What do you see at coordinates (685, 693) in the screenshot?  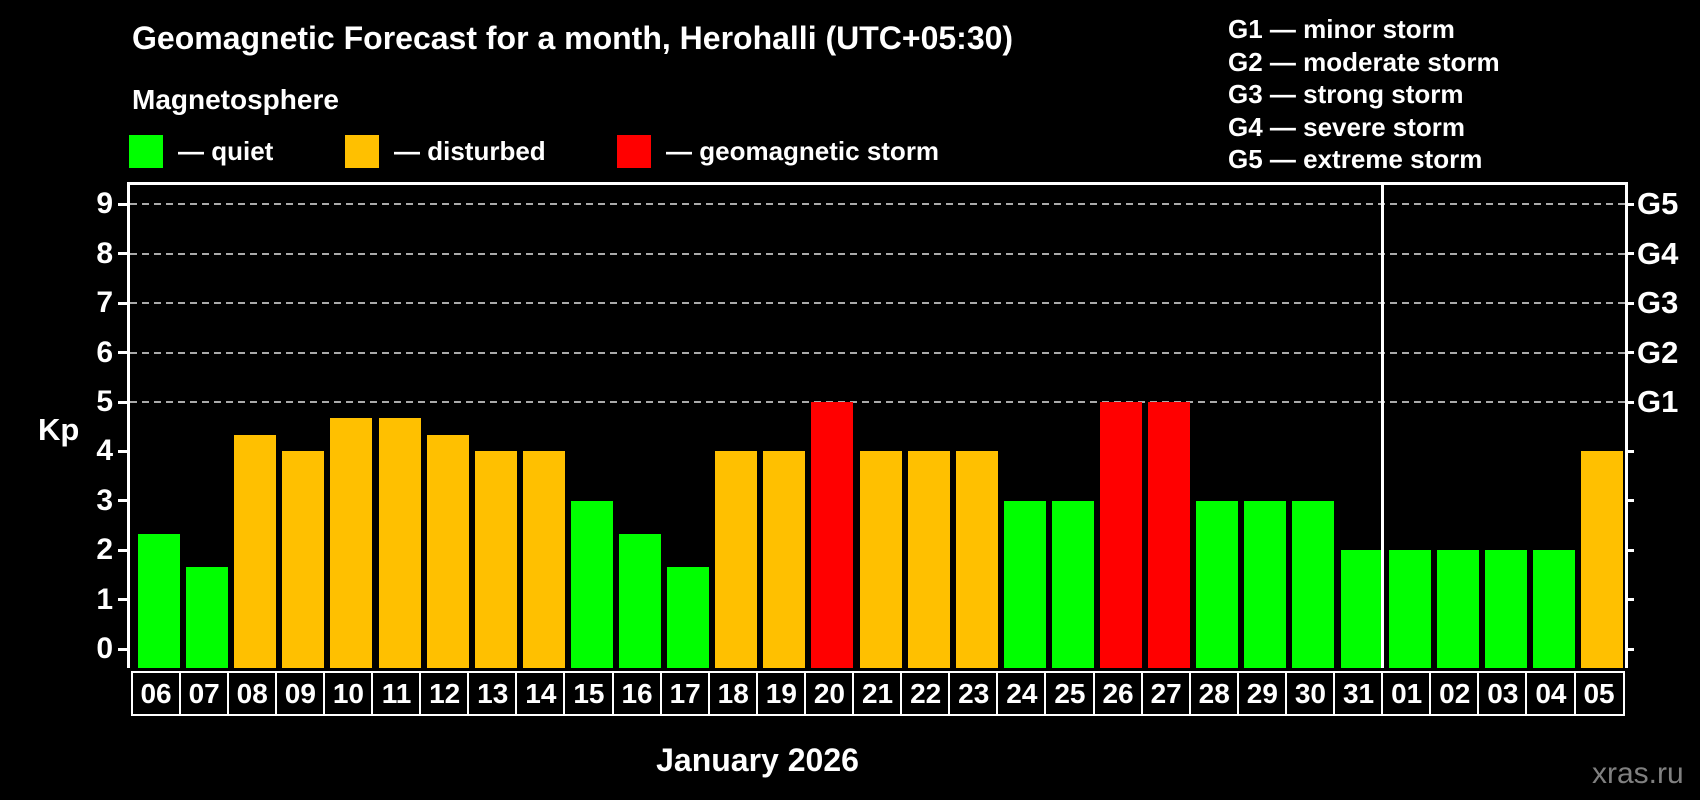 I see `date-label-17: 17` at bounding box center [685, 693].